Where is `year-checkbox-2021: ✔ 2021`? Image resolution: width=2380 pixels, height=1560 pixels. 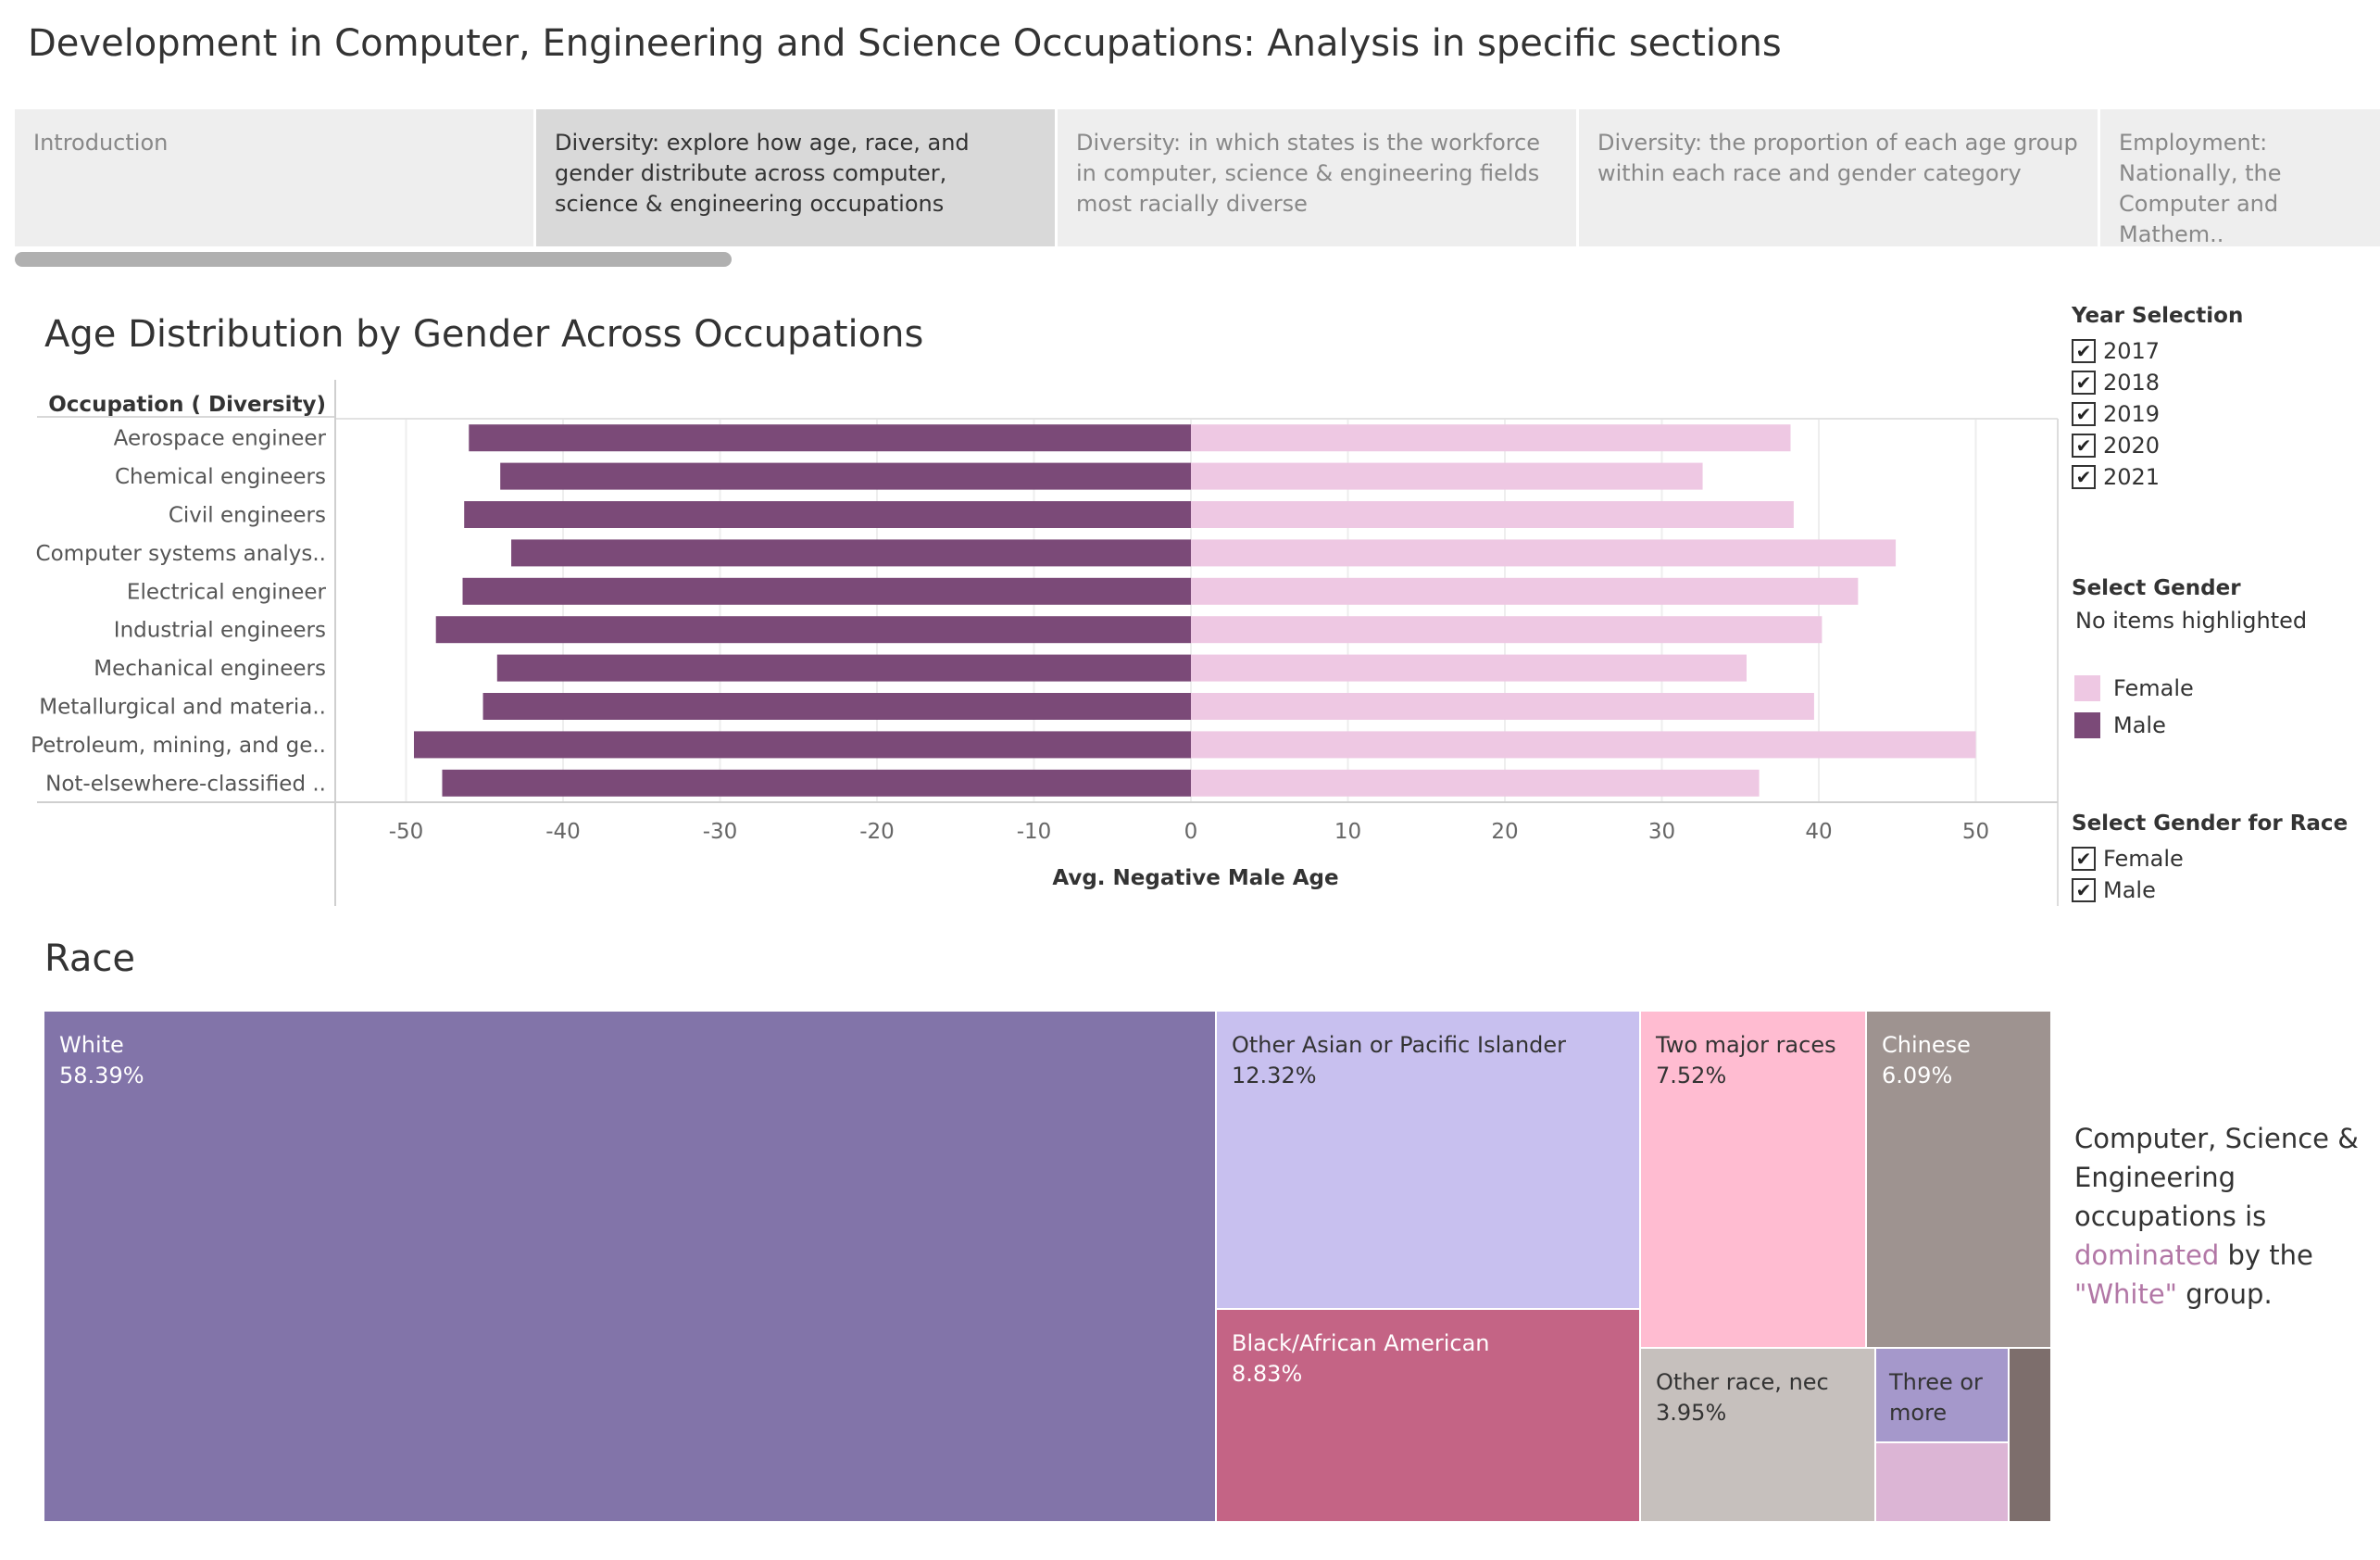
year-checkbox-2021: ✔ 2021 is located at coordinates (2116, 477).